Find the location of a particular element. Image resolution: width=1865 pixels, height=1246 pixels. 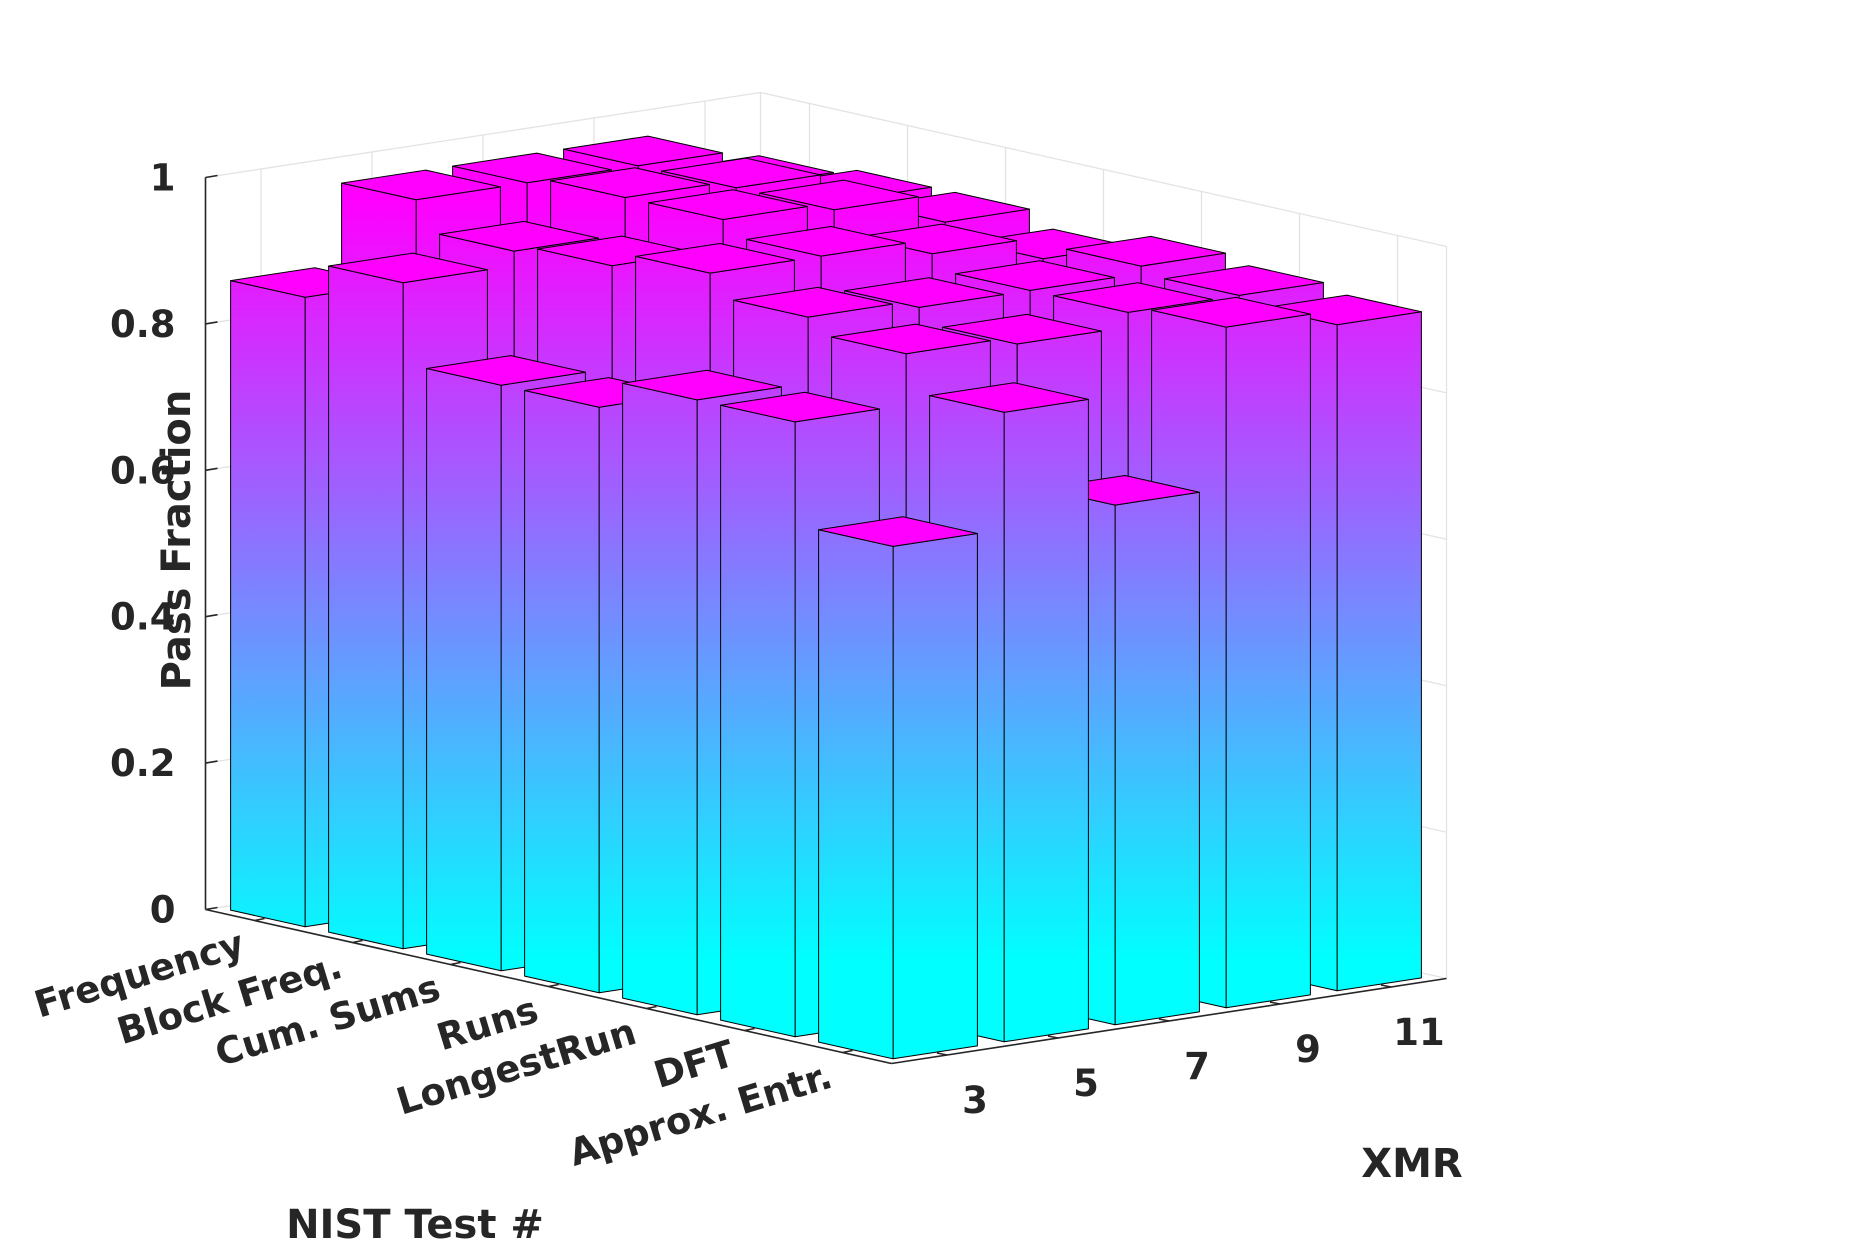

z-tick-label: 1 is located at coordinates (163, 178).